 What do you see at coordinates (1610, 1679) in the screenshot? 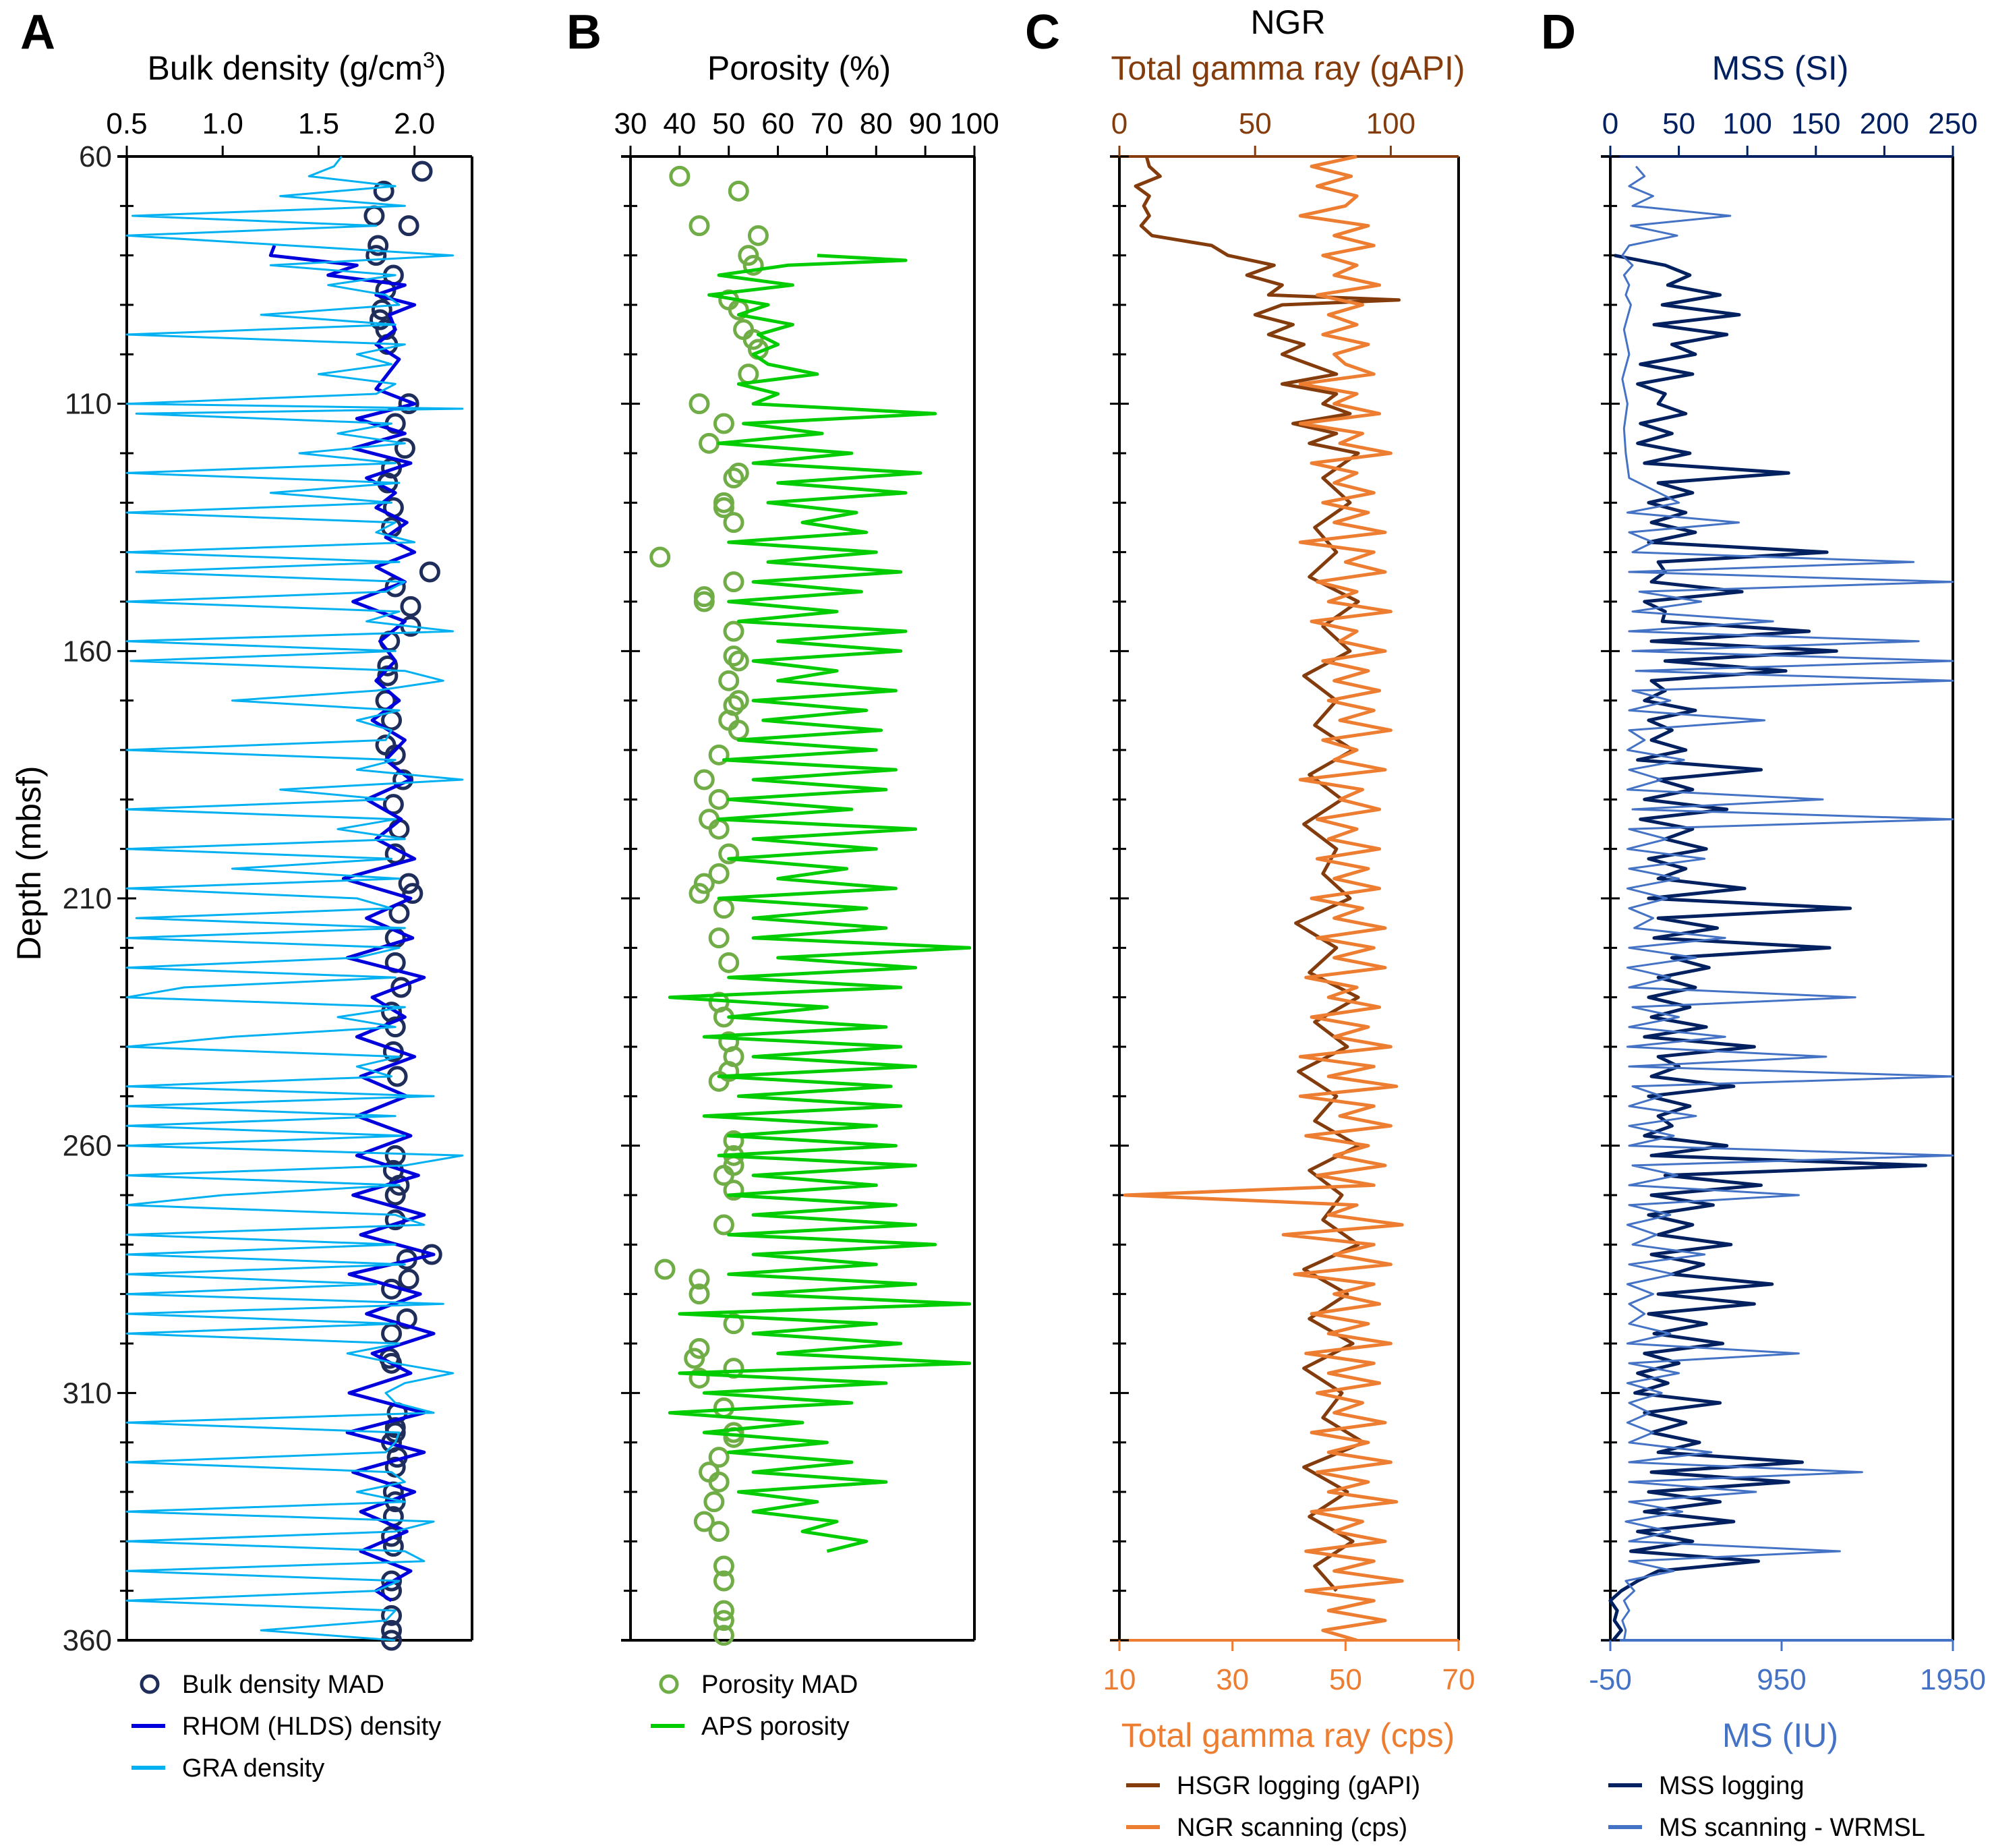
I see `bottom-axis-tick-label: -50` at bounding box center [1610, 1679].